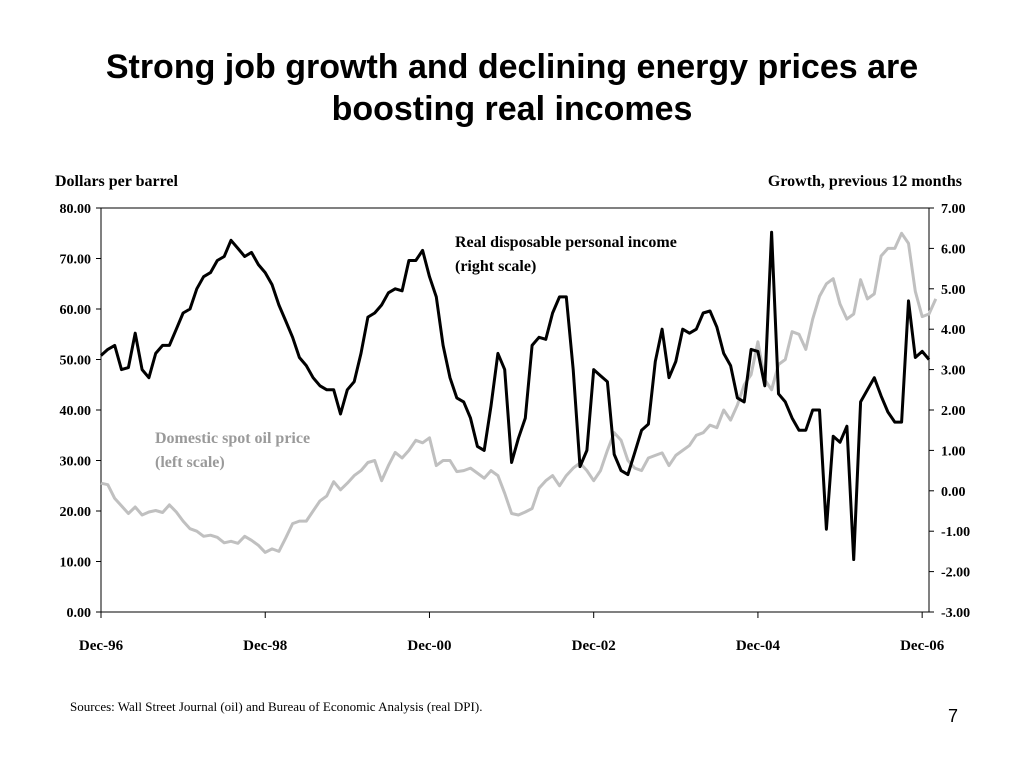 The width and height of the screenshot is (1024, 768). I want to click on left-axis-tick-label: 60.00, so click(76, 310).